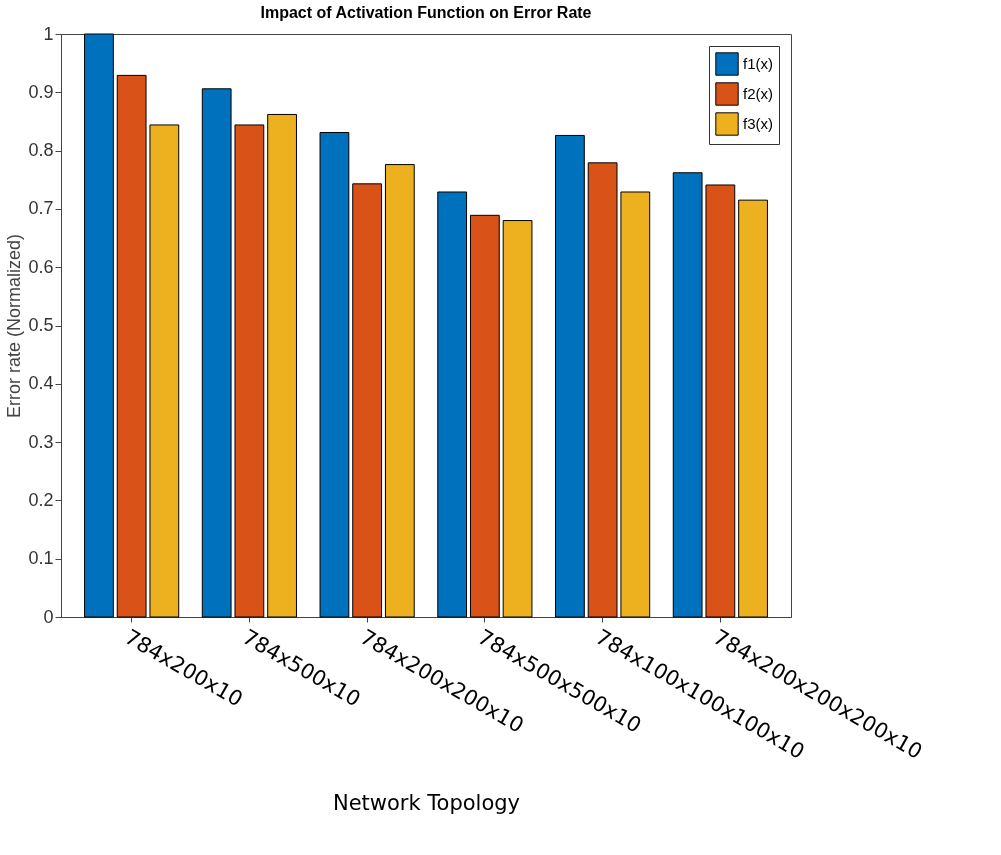 The width and height of the screenshot is (1001, 855). Describe the element at coordinates (758, 123) in the screenshot. I see `legend-label: f3(x)` at that location.